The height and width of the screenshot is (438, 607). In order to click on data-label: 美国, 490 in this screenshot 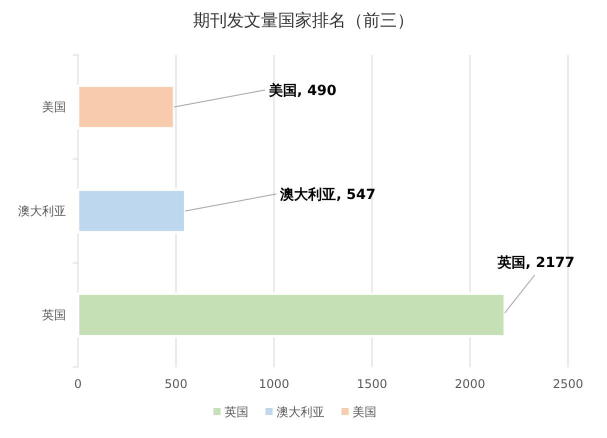, I will do `click(302, 90)`.